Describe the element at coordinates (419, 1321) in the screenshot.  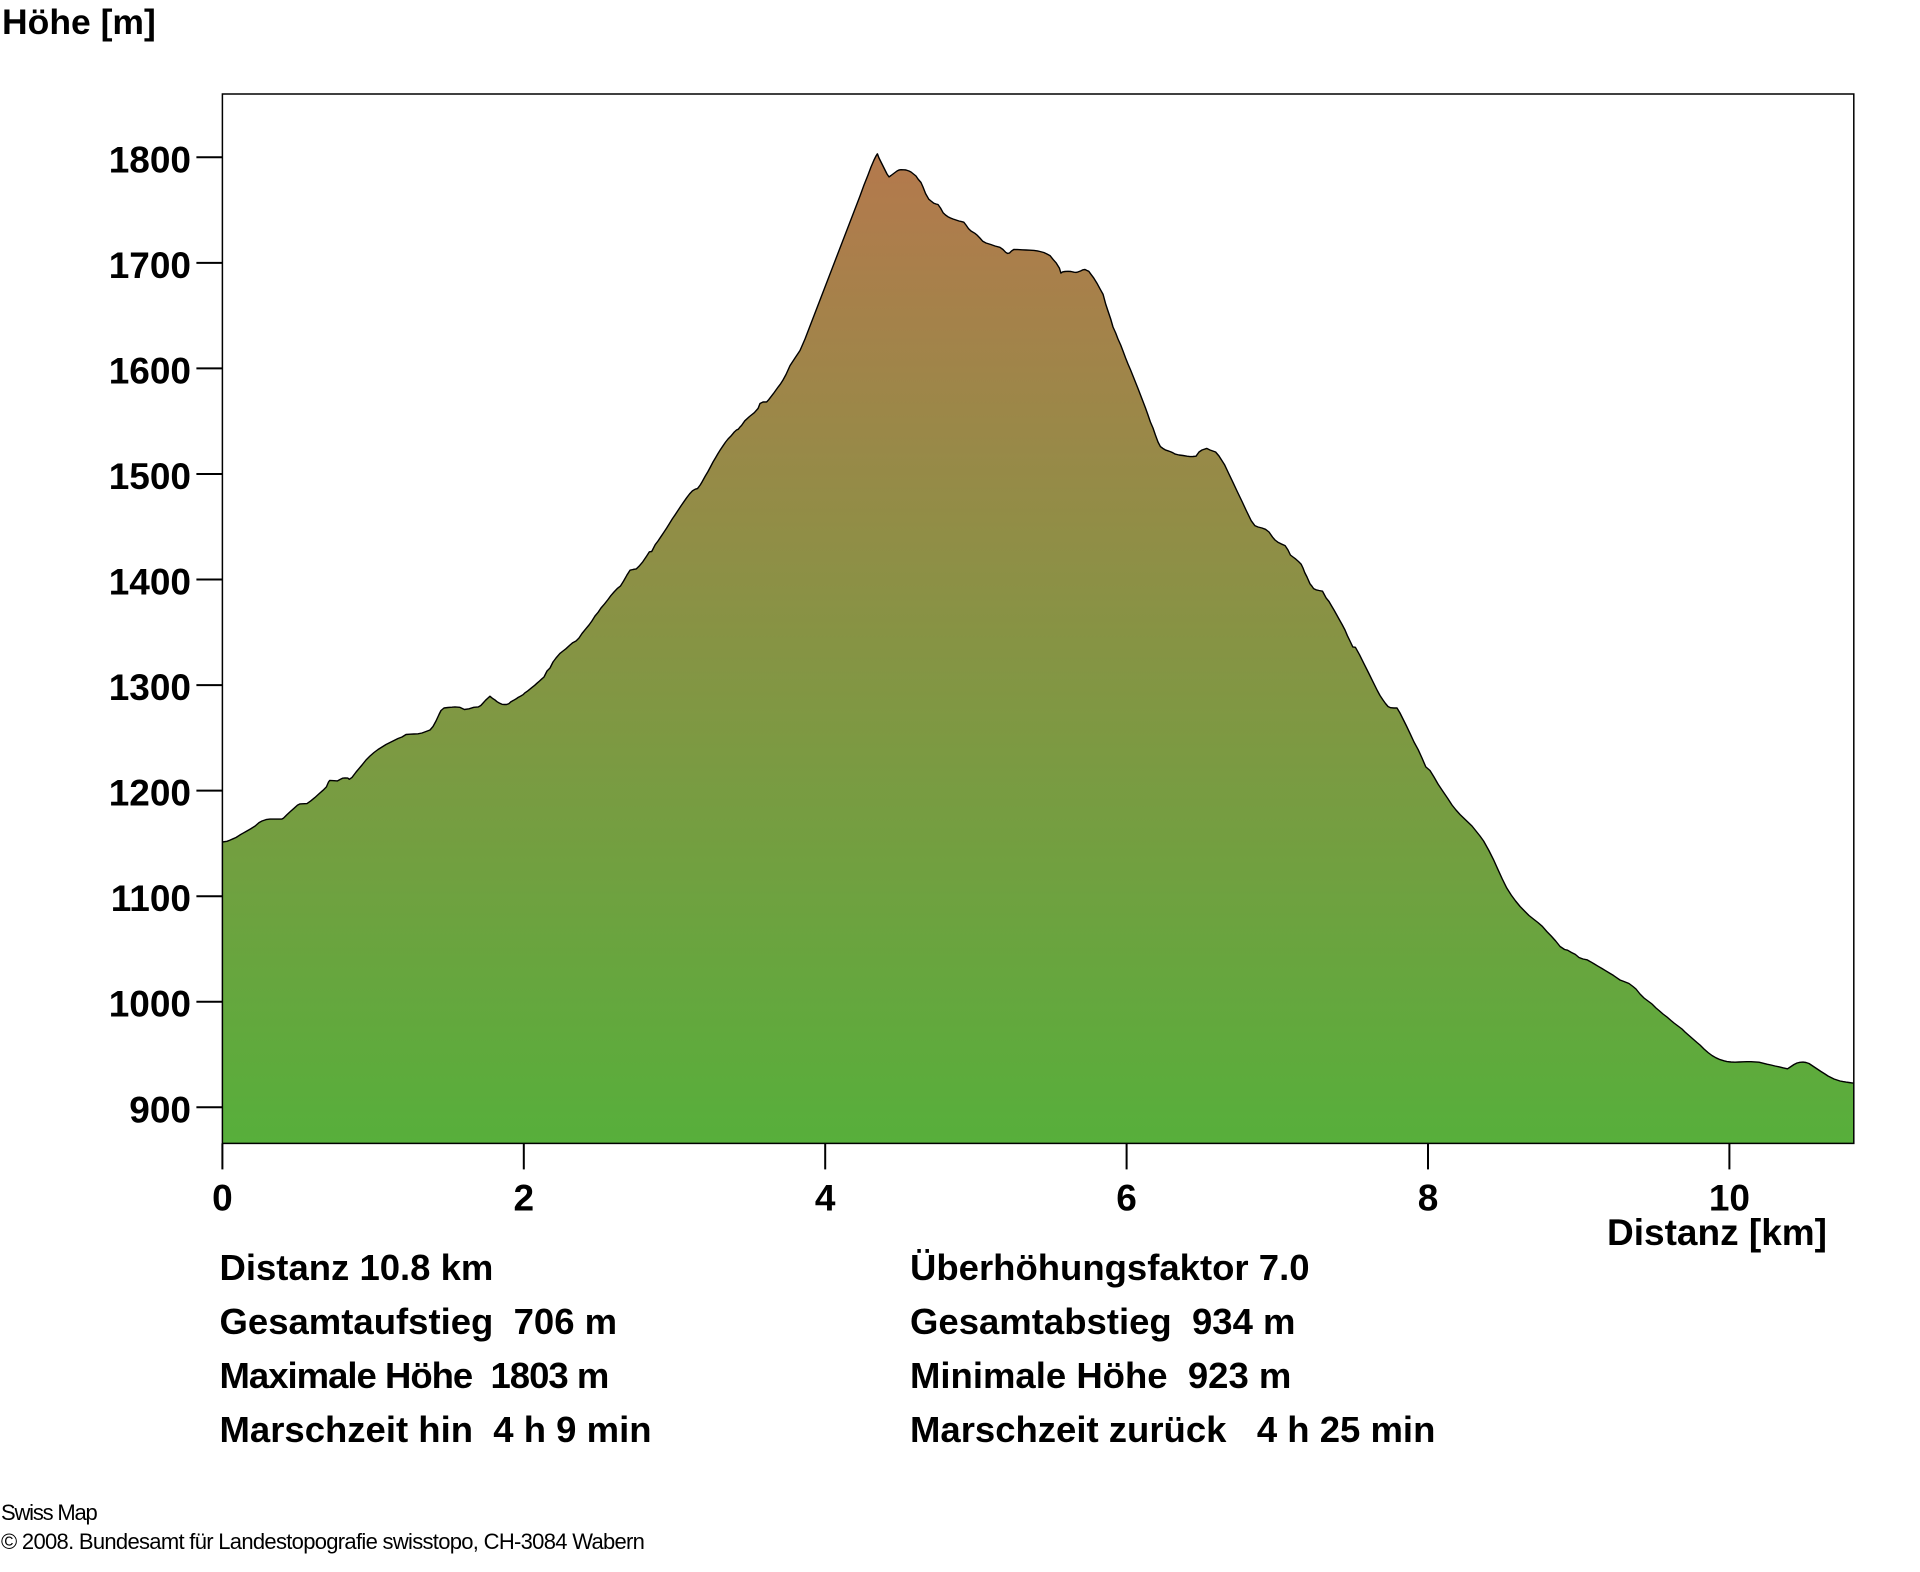
I see `svg-text: Gesamtaufstieg 706 m` at that location.